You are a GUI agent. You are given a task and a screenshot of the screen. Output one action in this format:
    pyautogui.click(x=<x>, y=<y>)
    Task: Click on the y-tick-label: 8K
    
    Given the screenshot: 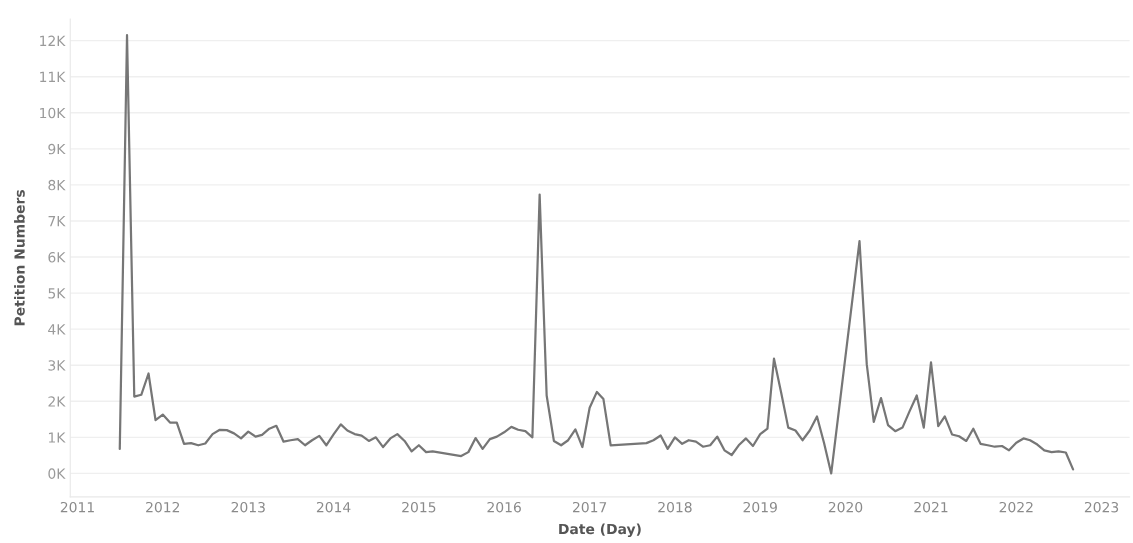 What is the action you would take?
    pyautogui.click(x=57, y=185)
    